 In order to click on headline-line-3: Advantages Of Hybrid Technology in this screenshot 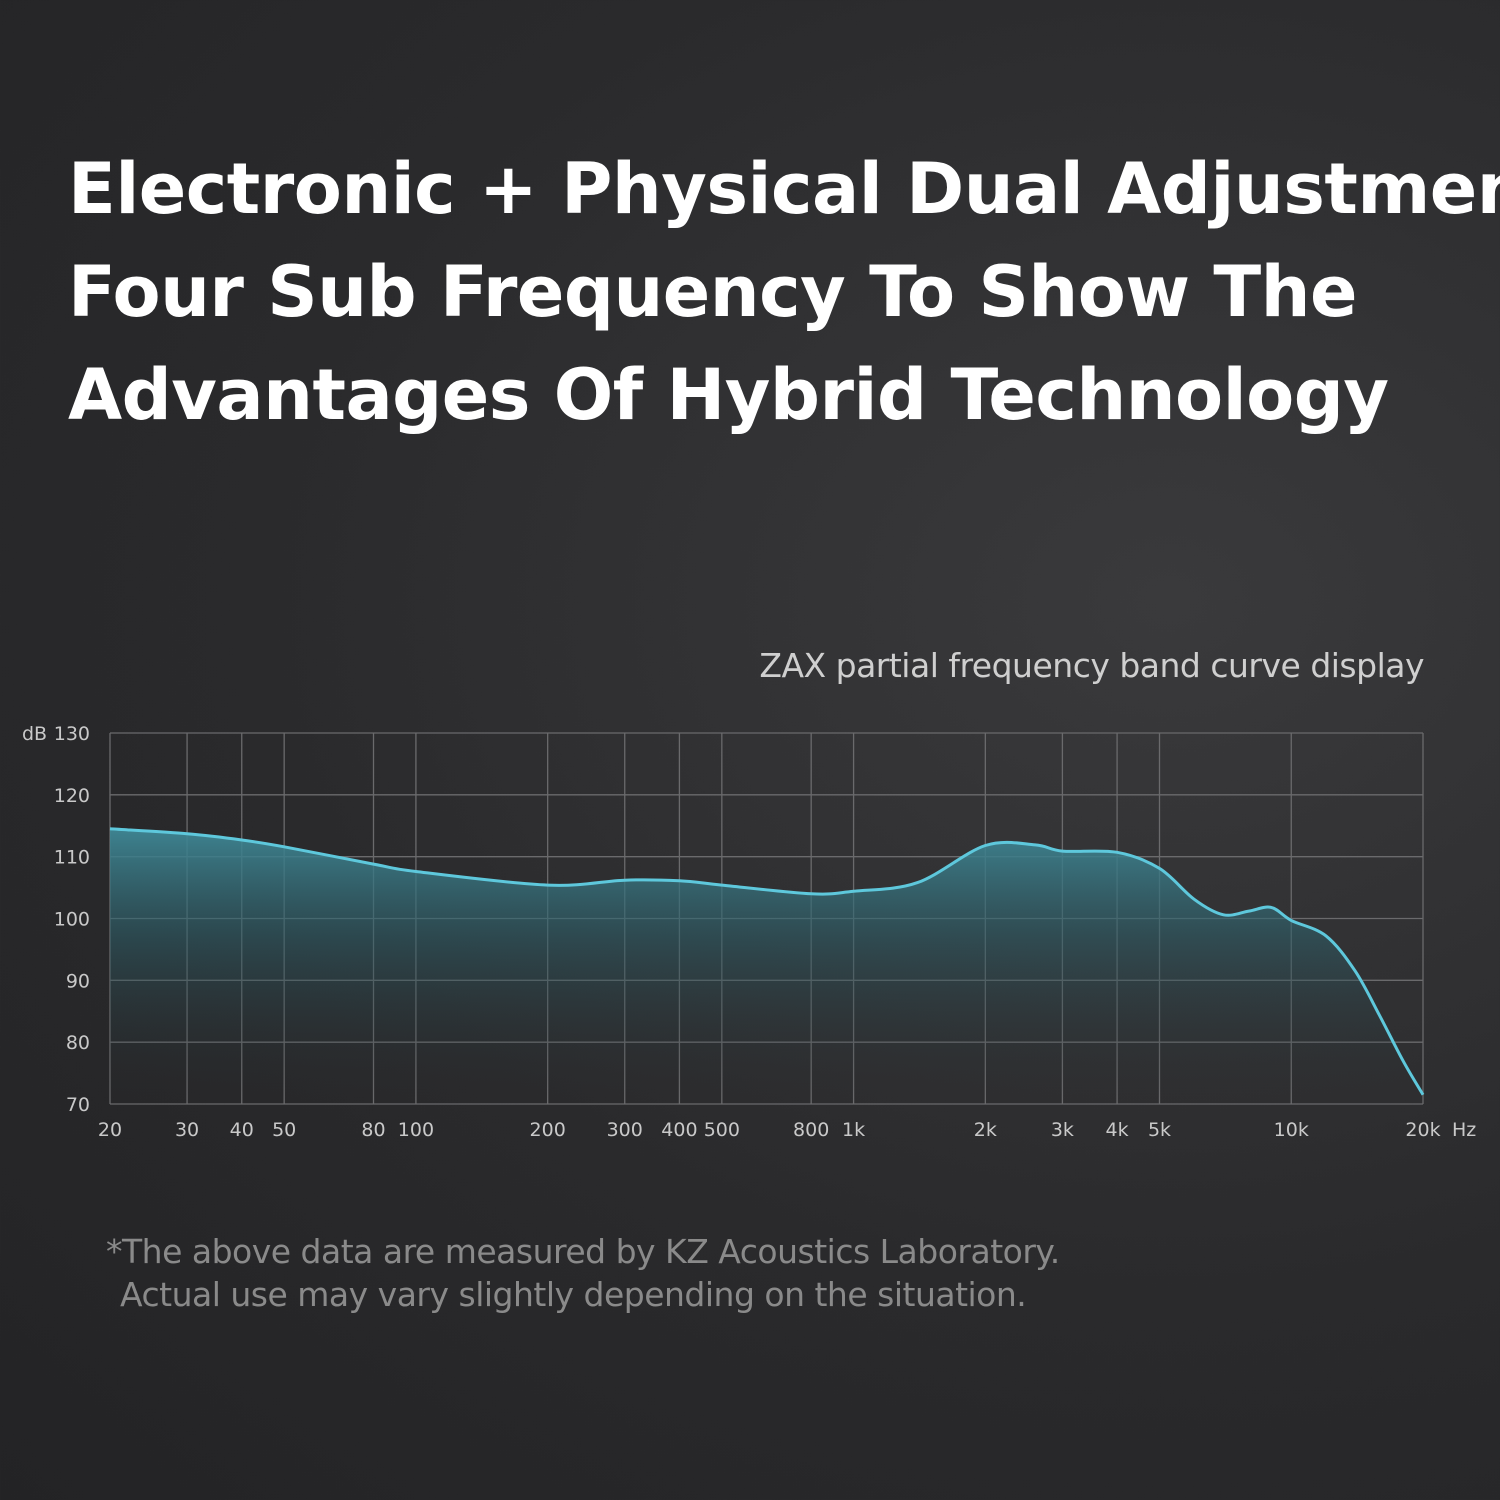, I will do `click(728, 395)`.